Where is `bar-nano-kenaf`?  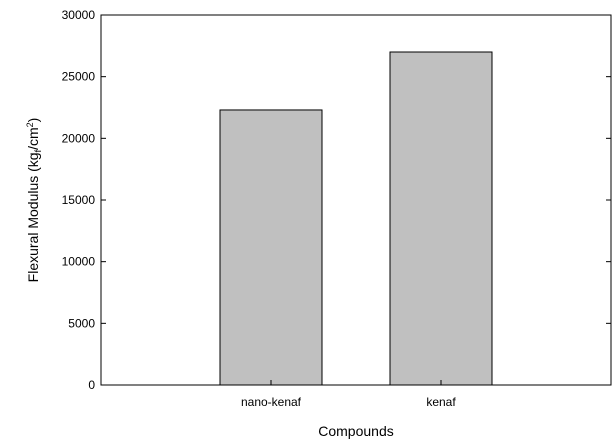 bar-nano-kenaf is located at coordinates (271, 247).